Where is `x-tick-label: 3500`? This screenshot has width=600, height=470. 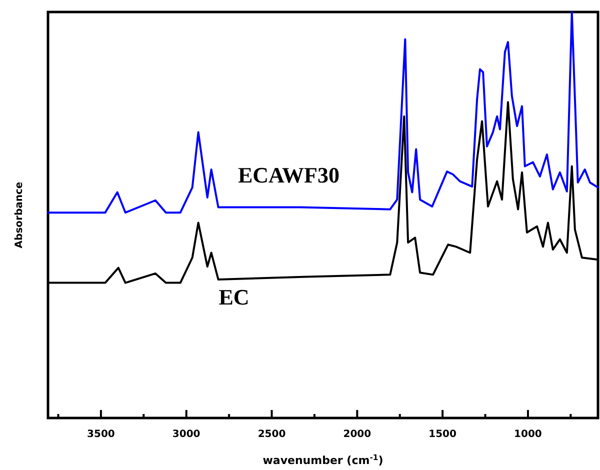
x-tick-label: 3500 is located at coordinates (101, 434).